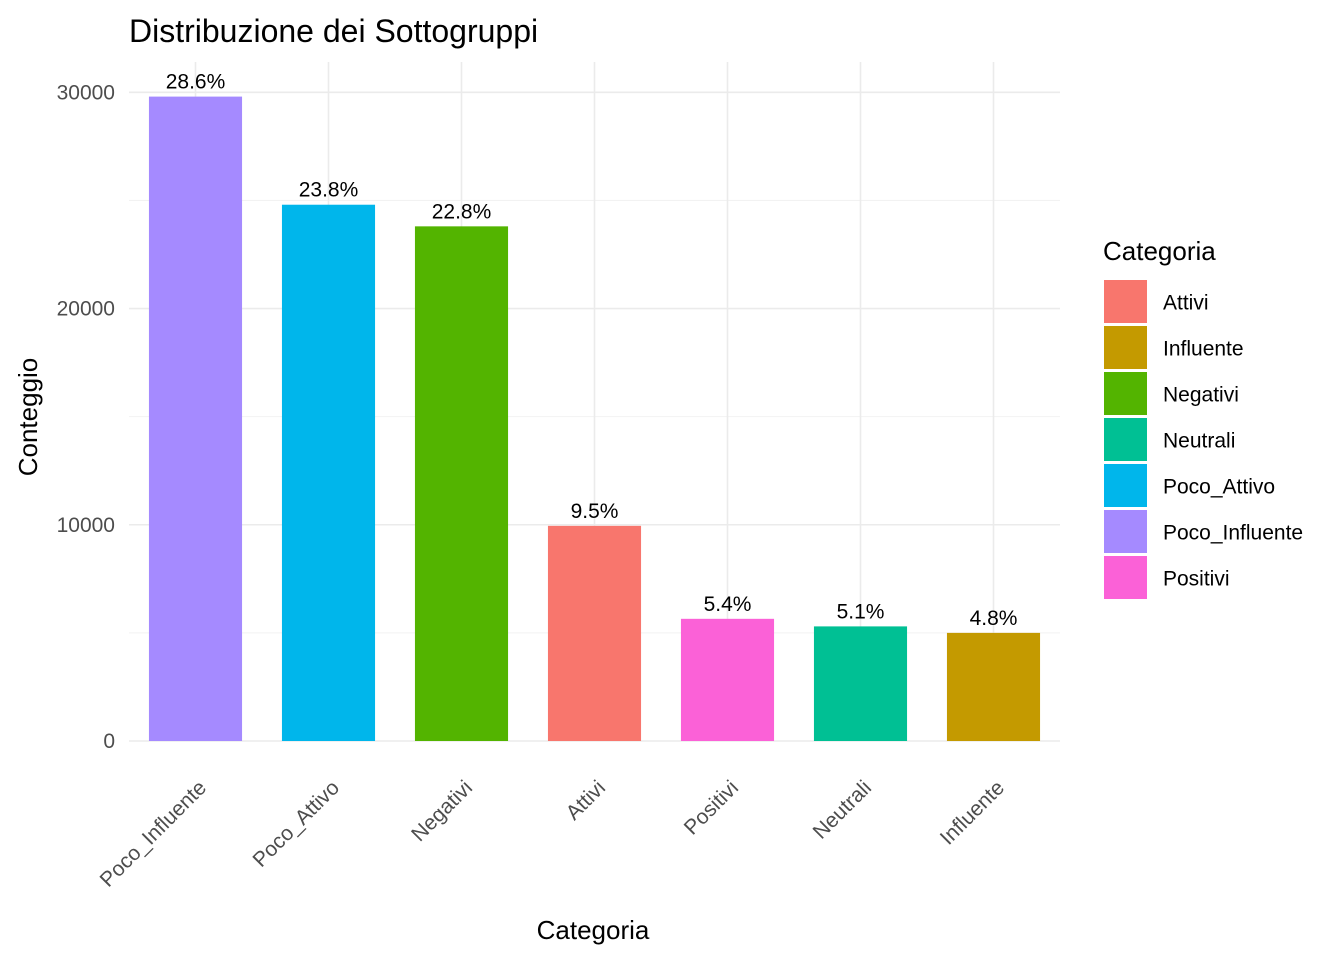  What do you see at coordinates (86, 525) in the screenshot?
I see `y-tick-label: 10000` at bounding box center [86, 525].